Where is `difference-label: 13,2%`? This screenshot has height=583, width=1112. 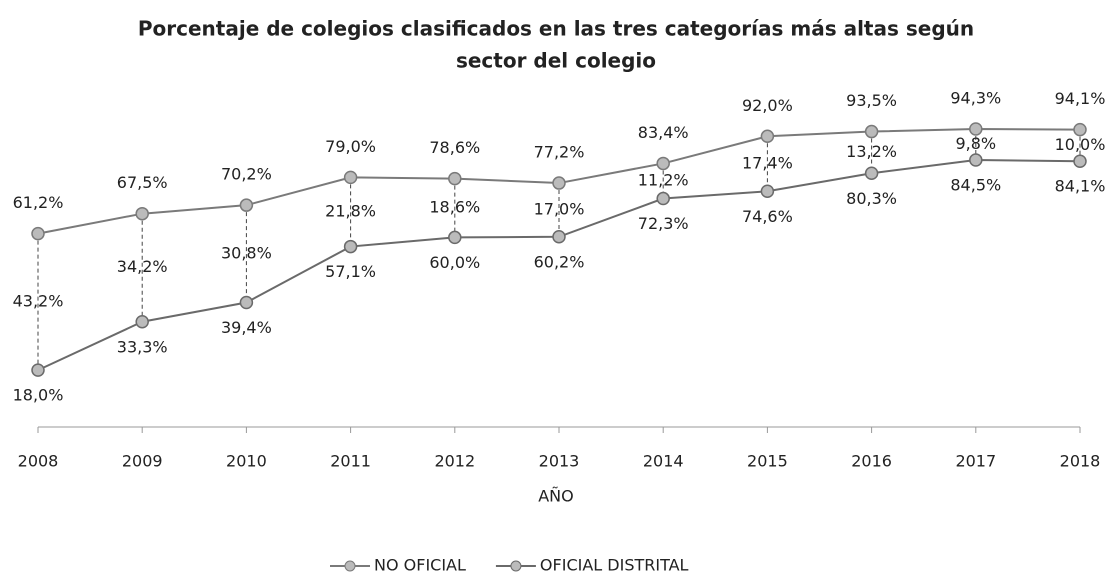 difference-label: 13,2% is located at coordinates (871, 151).